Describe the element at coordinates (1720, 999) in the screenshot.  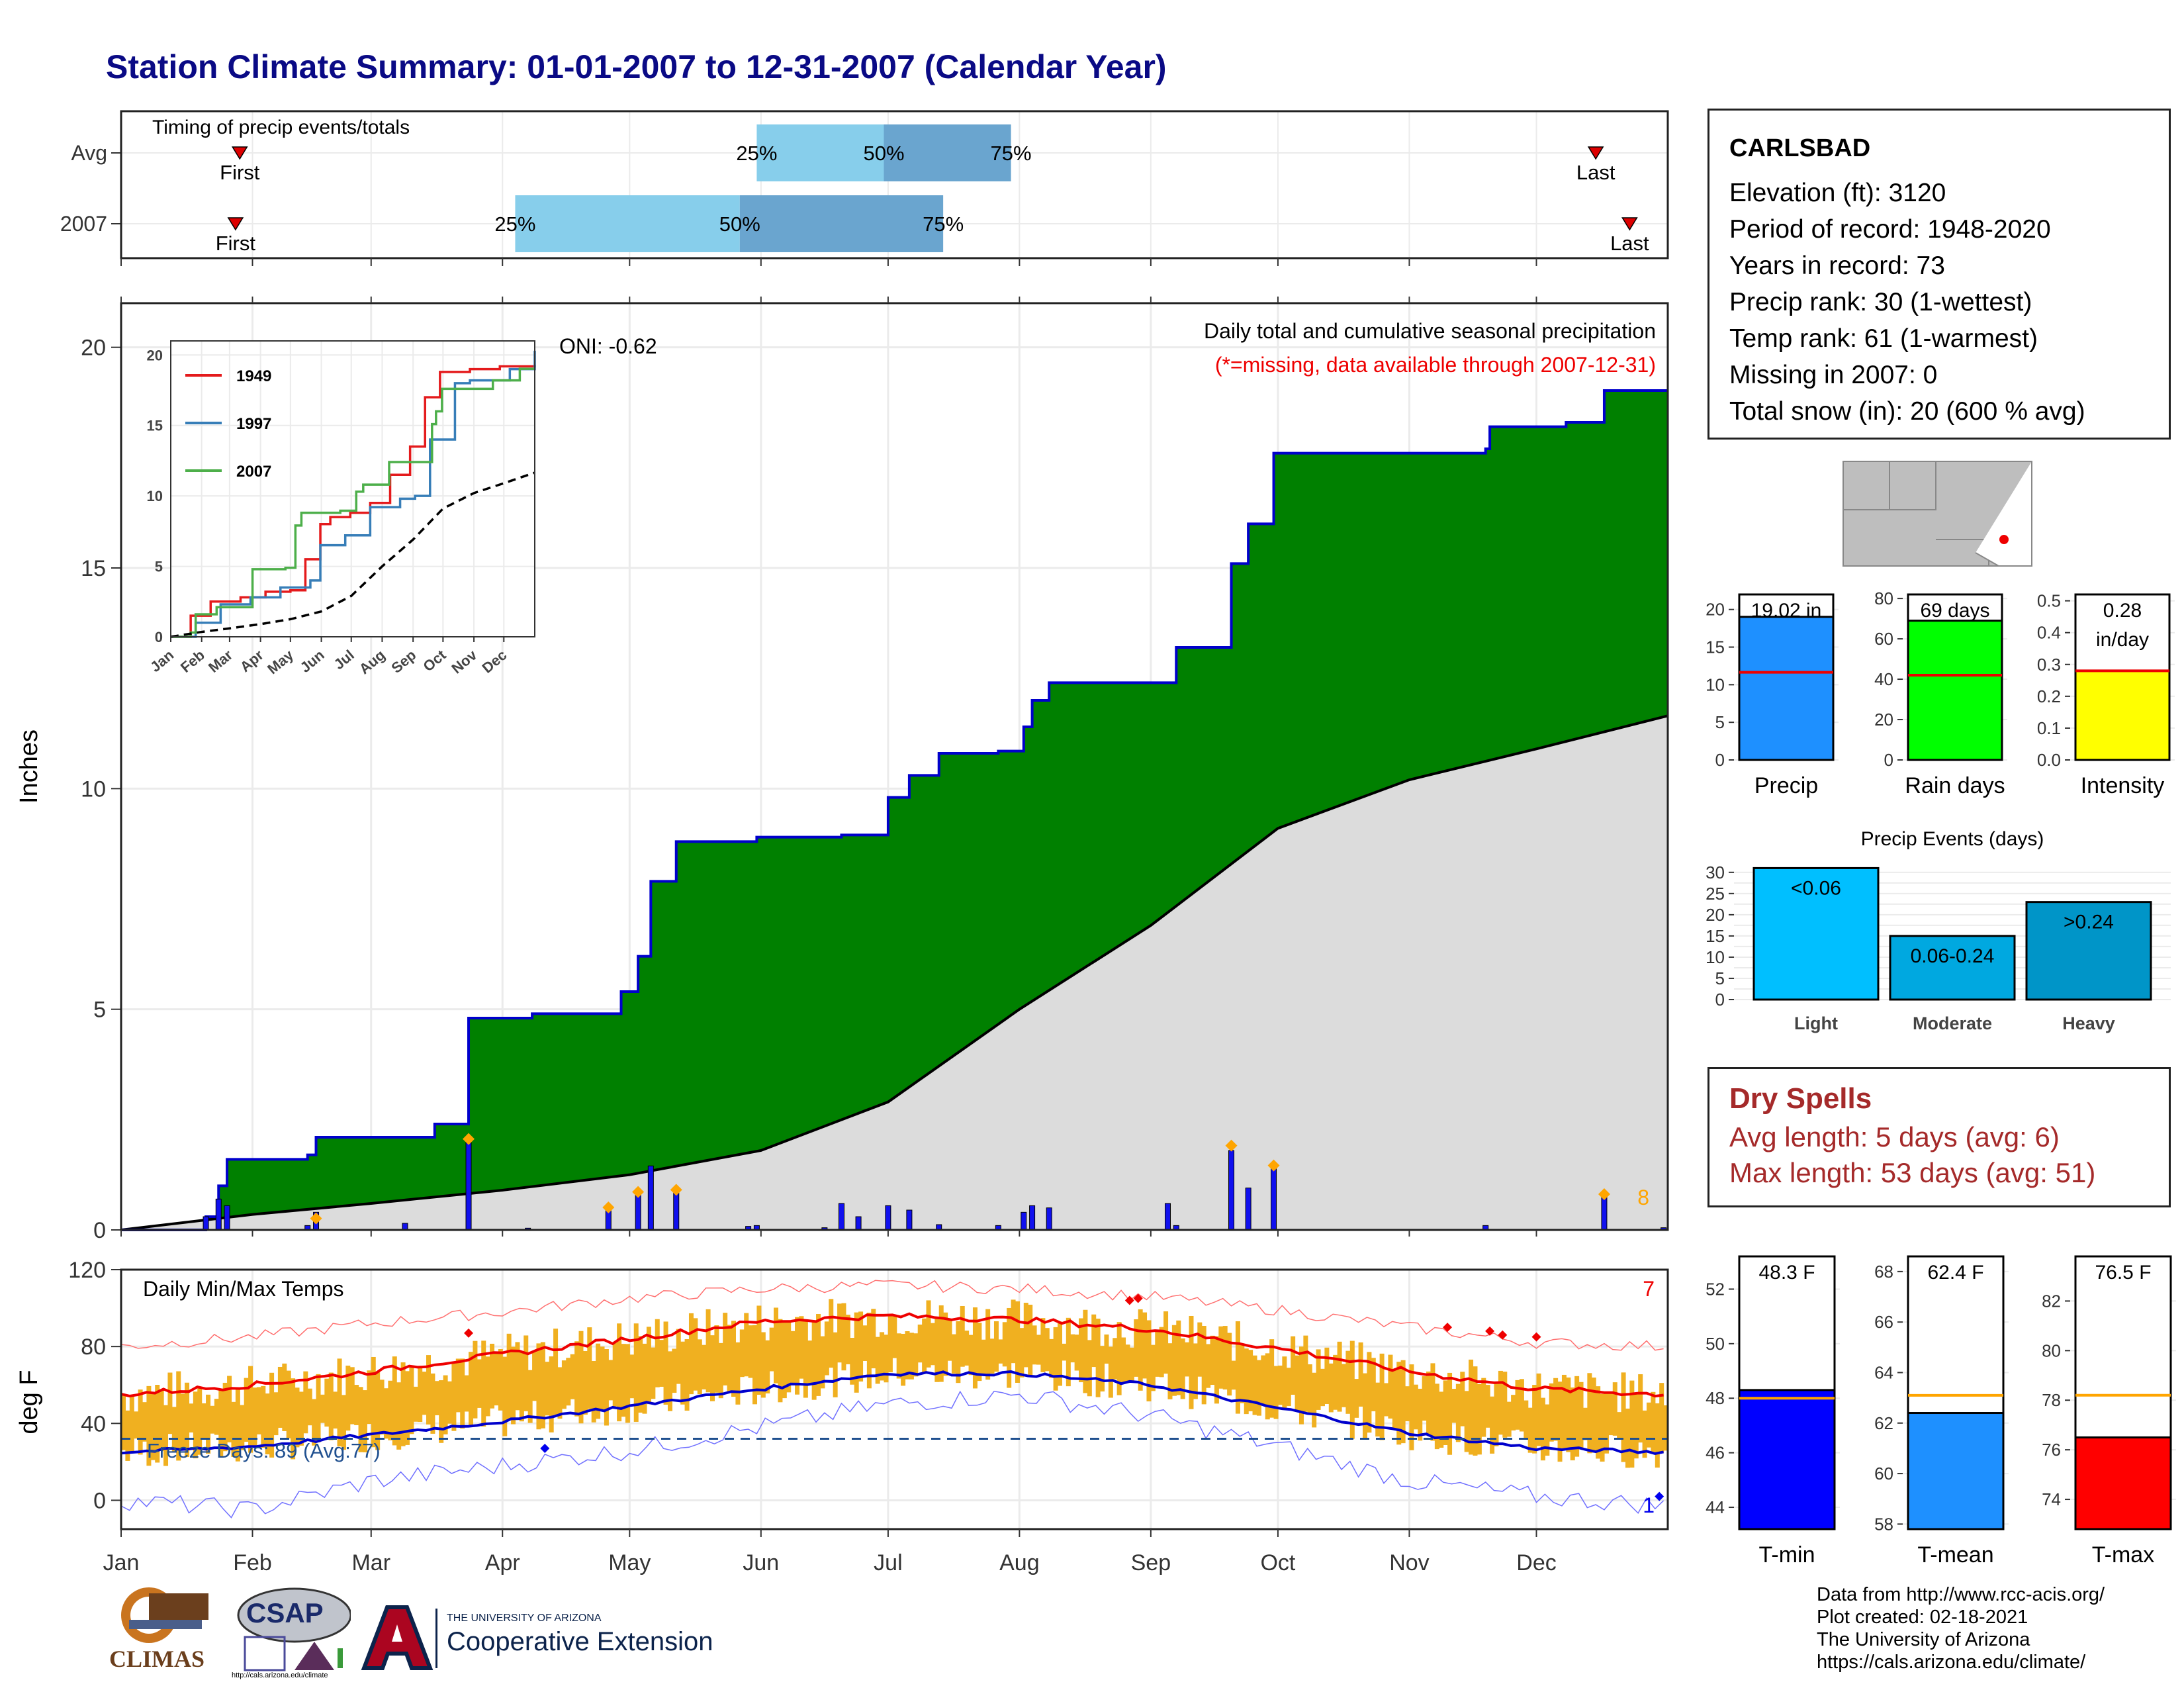
I see `events-ytick-label: 0` at that location.